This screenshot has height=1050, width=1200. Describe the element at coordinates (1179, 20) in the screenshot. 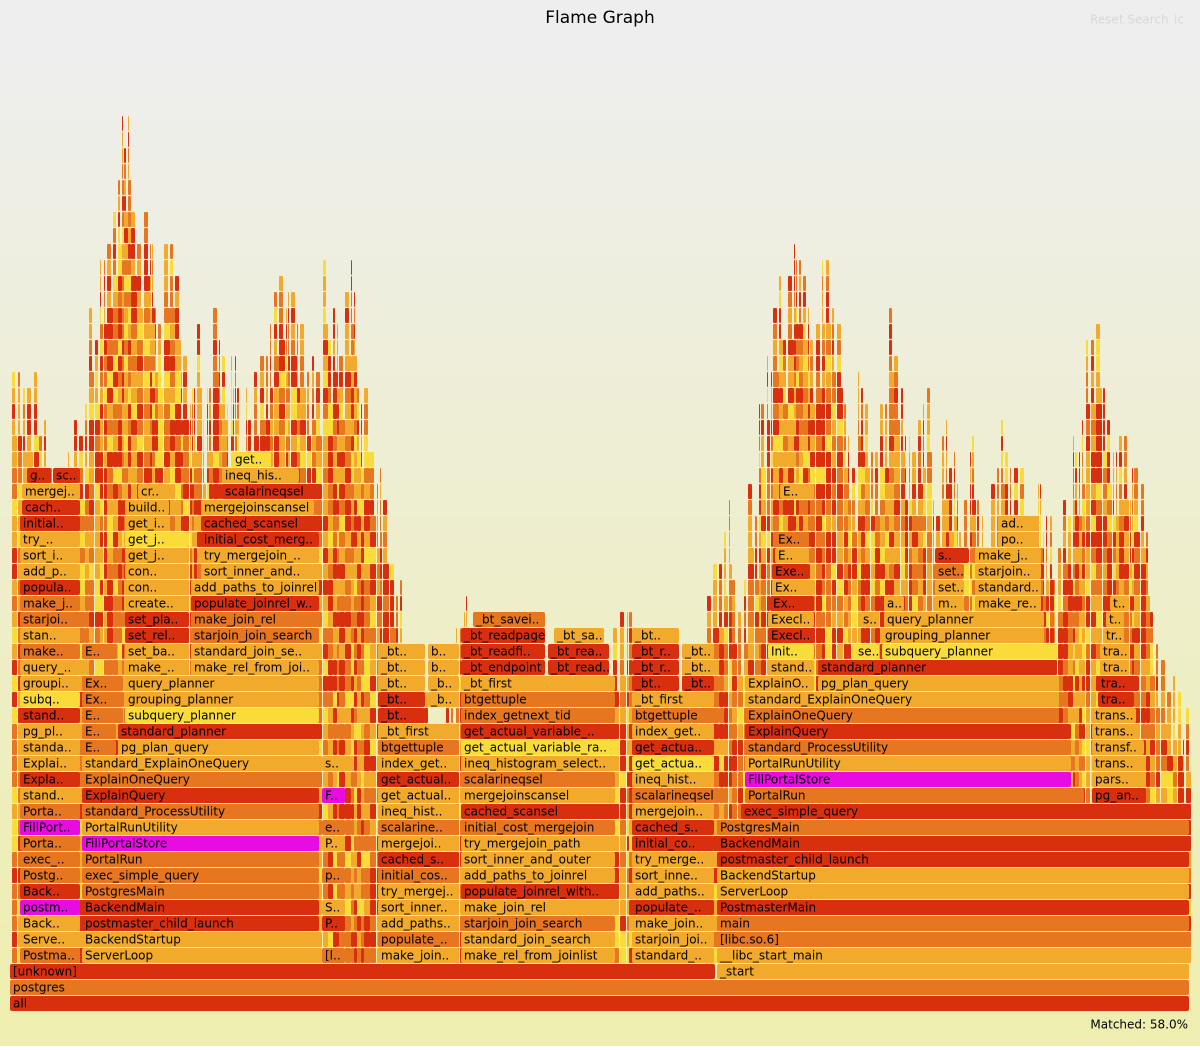

I see `ignore-case: ic` at that location.